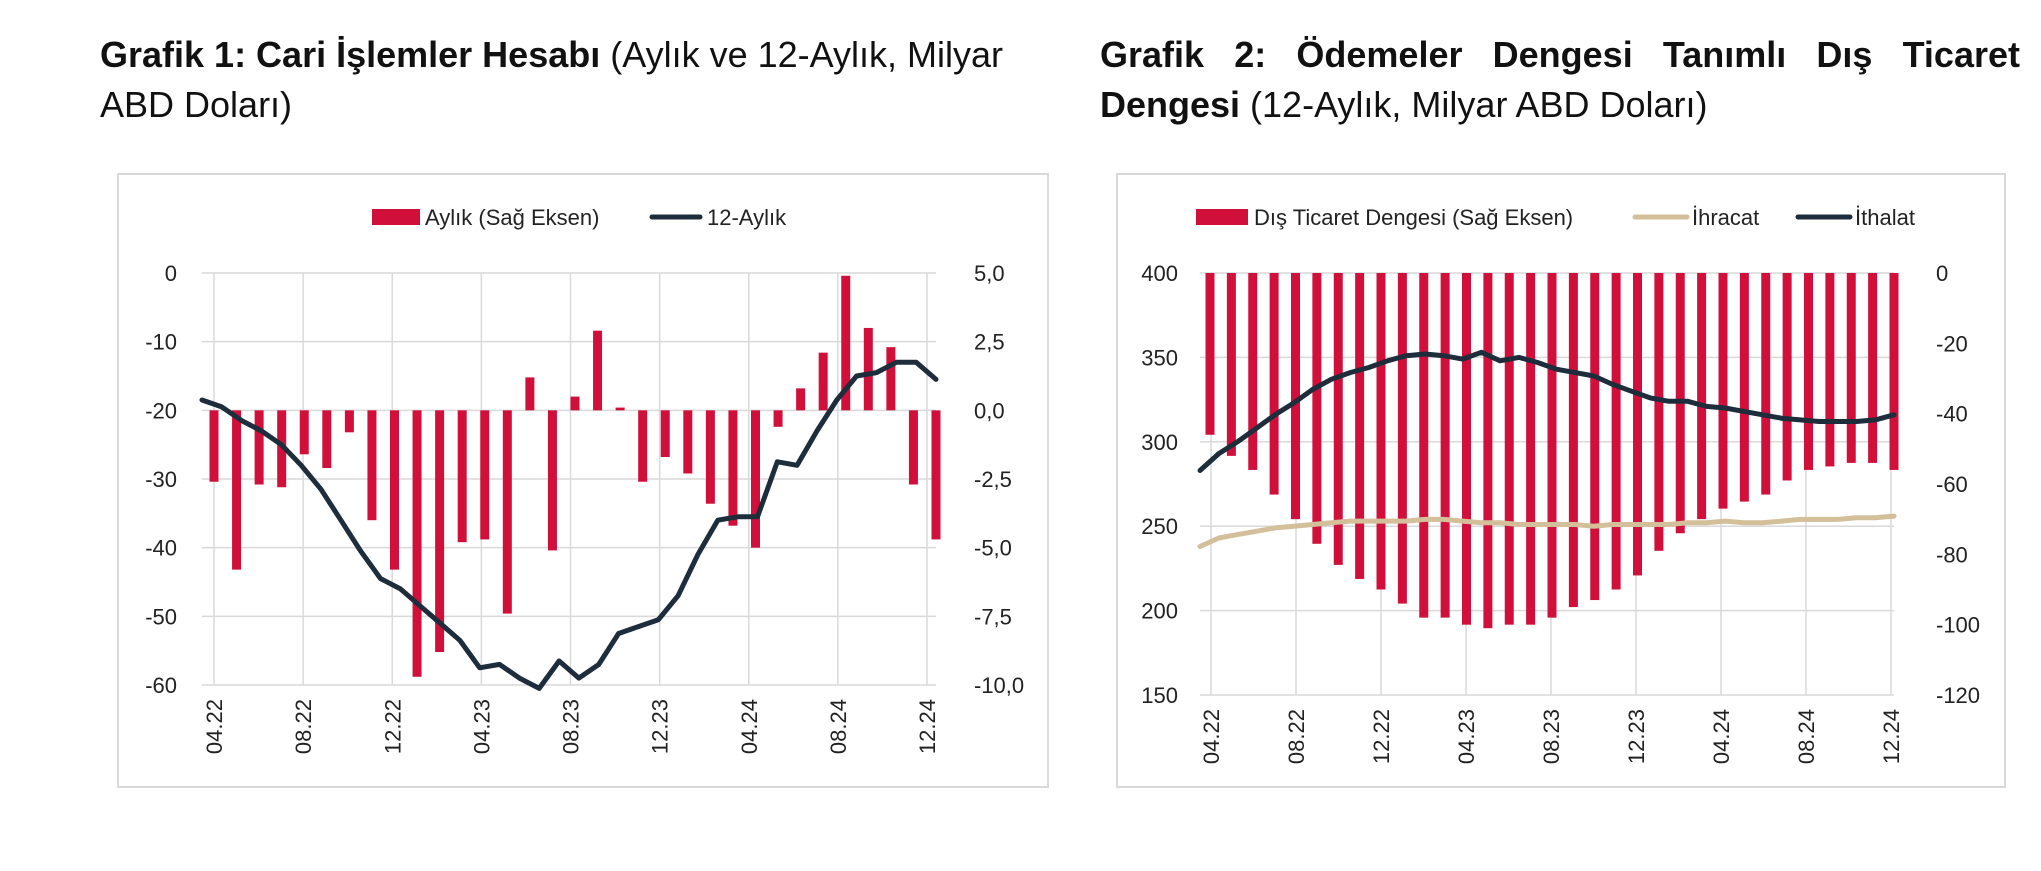 The height and width of the screenshot is (871, 2041). What do you see at coordinates (161, 410) in the screenshot?
I see `left-axis-tick-label: -20` at bounding box center [161, 410].